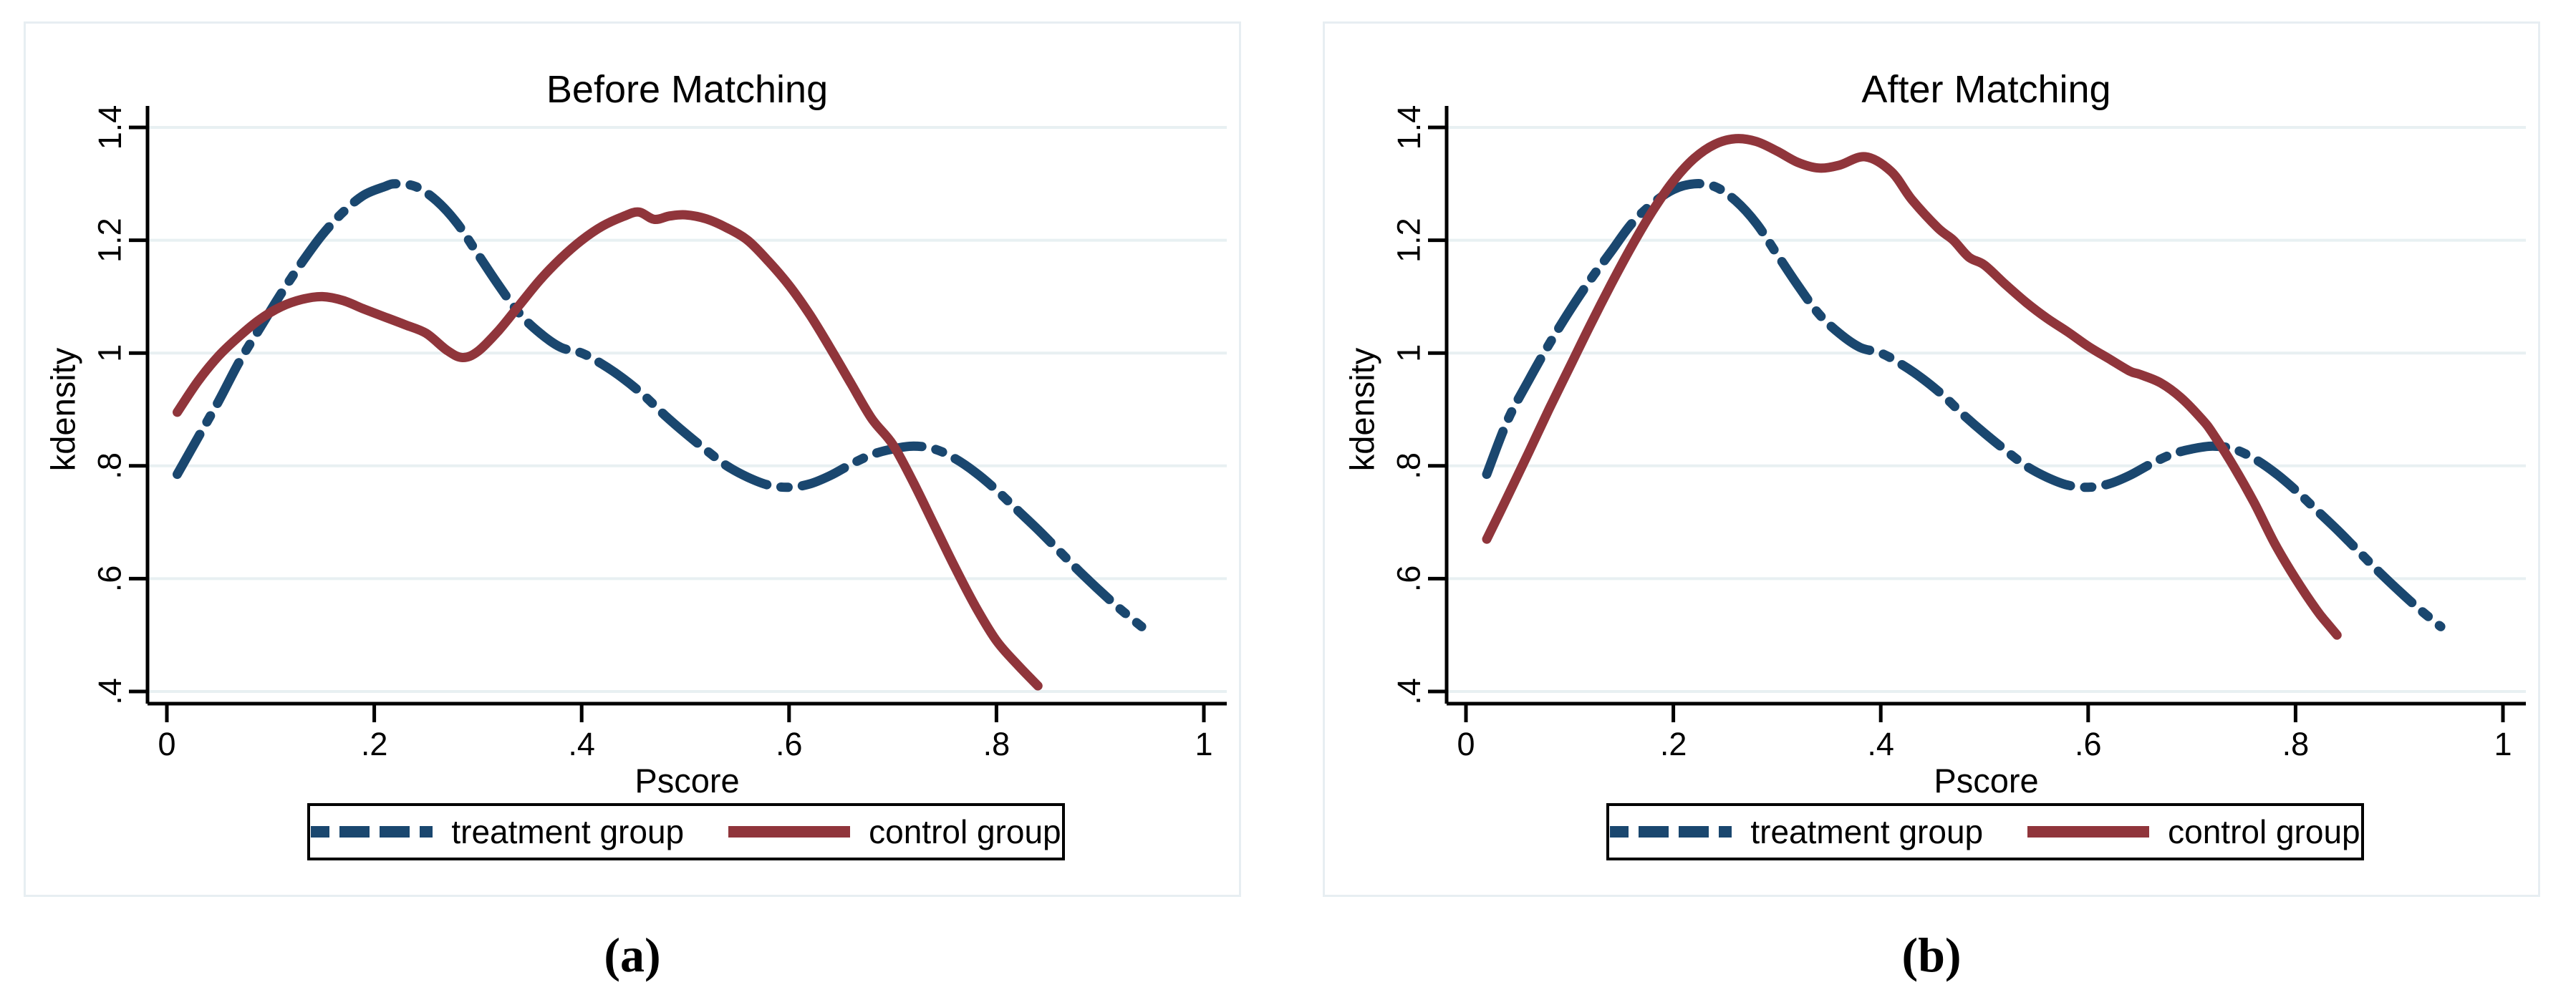  Describe the element at coordinates (1931, 955) in the screenshot. I see `caption-b: (b)` at that location.